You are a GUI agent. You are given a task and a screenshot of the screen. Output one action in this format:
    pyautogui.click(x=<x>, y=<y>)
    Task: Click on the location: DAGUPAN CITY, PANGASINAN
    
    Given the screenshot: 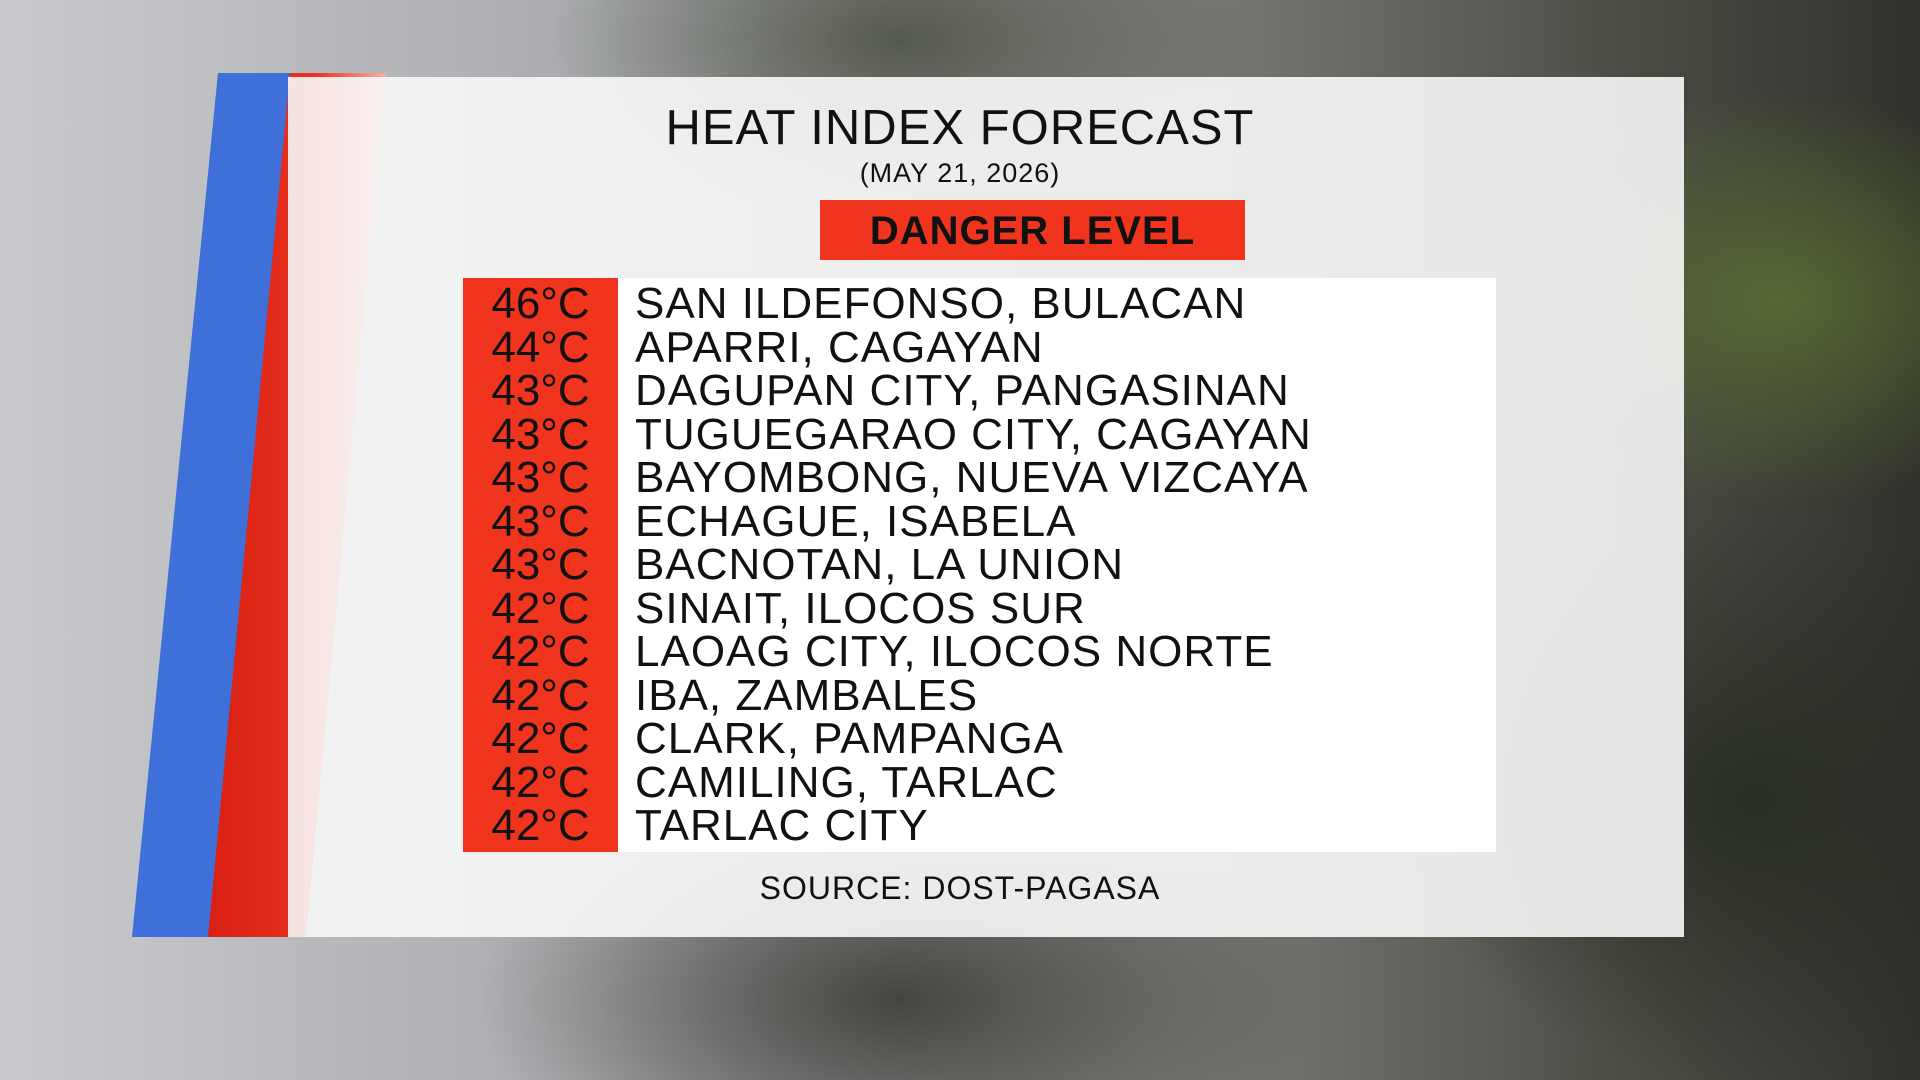 What is the action you would take?
    pyautogui.click(x=962, y=390)
    